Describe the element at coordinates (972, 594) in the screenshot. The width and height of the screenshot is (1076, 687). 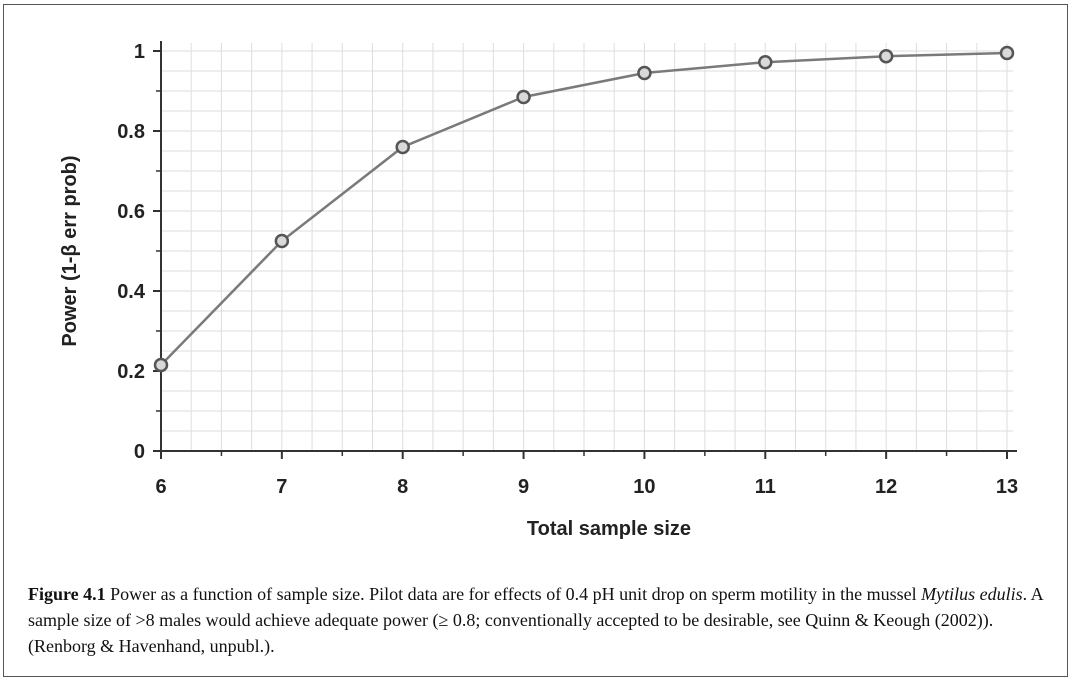
I see `caption-species: Mytilus edulis` at that location.